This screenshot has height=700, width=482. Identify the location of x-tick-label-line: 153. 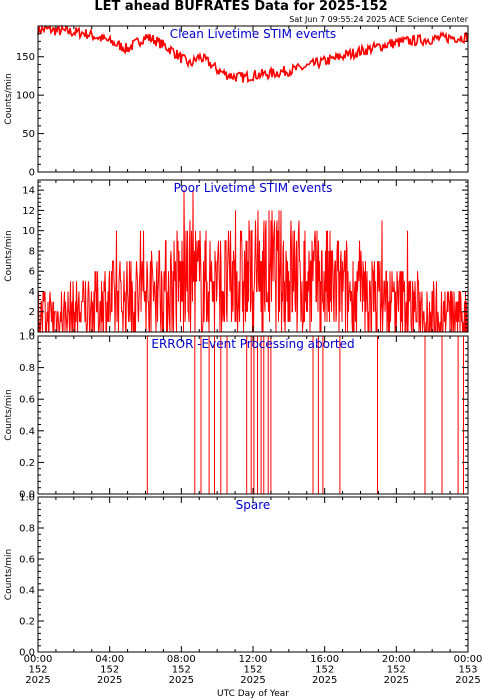
(467, 670).